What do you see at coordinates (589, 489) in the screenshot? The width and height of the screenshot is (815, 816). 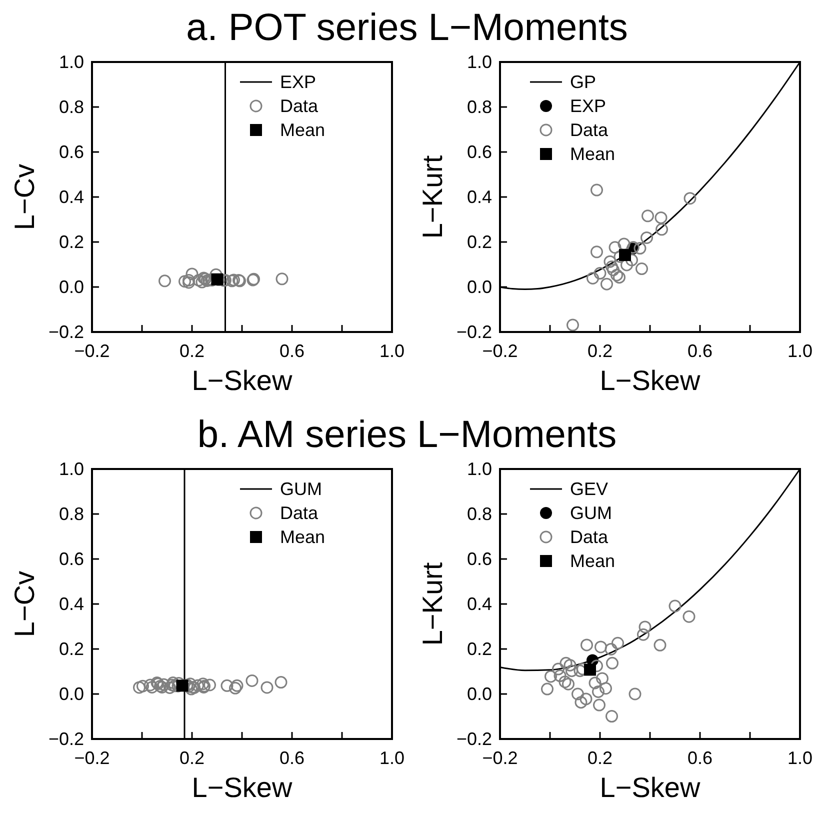 I see `legend-label: GEV` at bounding box center [589, 489].